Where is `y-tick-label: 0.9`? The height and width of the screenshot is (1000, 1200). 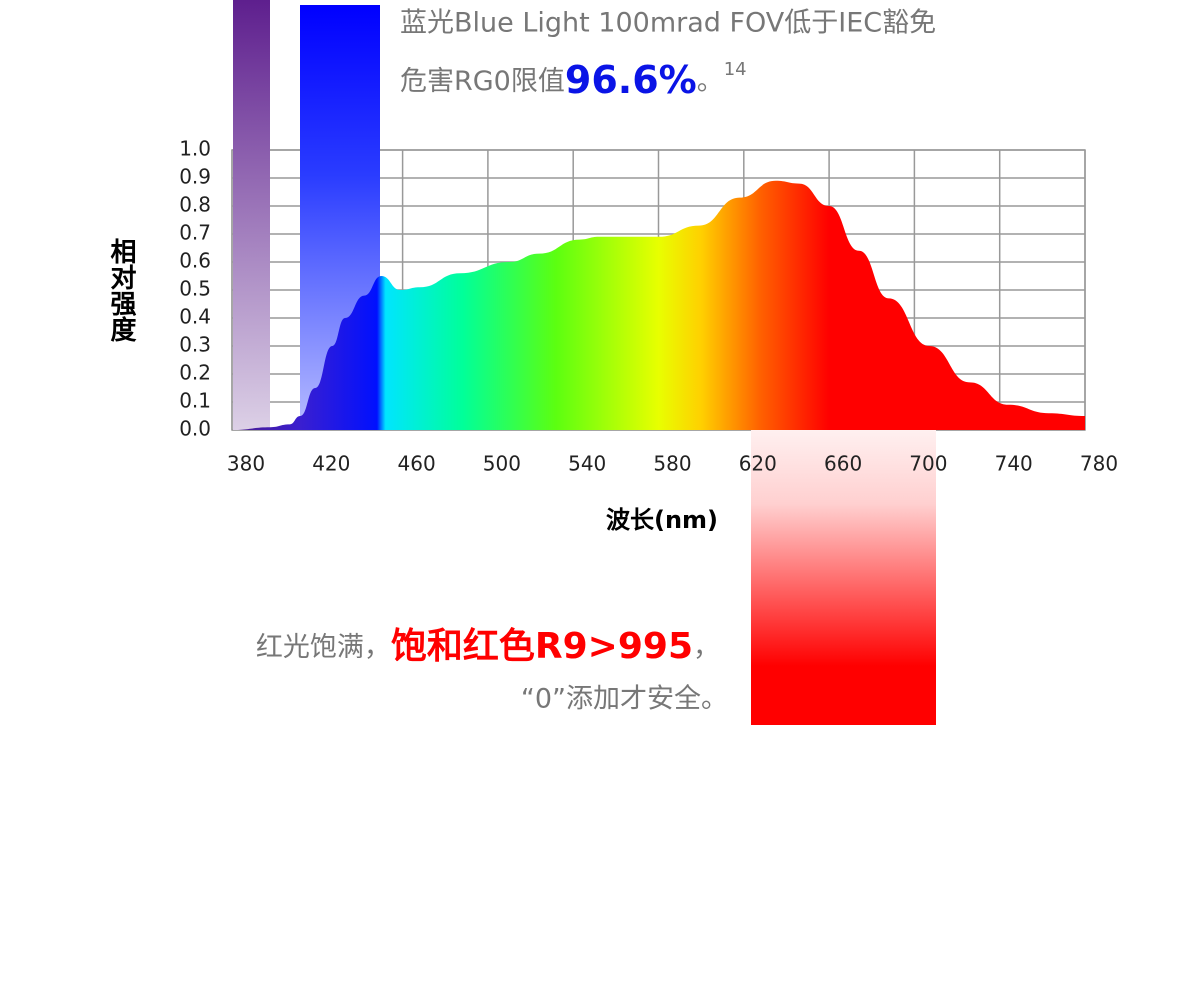 y-tick-label: 0.9 is located at coordinates (195, 177).